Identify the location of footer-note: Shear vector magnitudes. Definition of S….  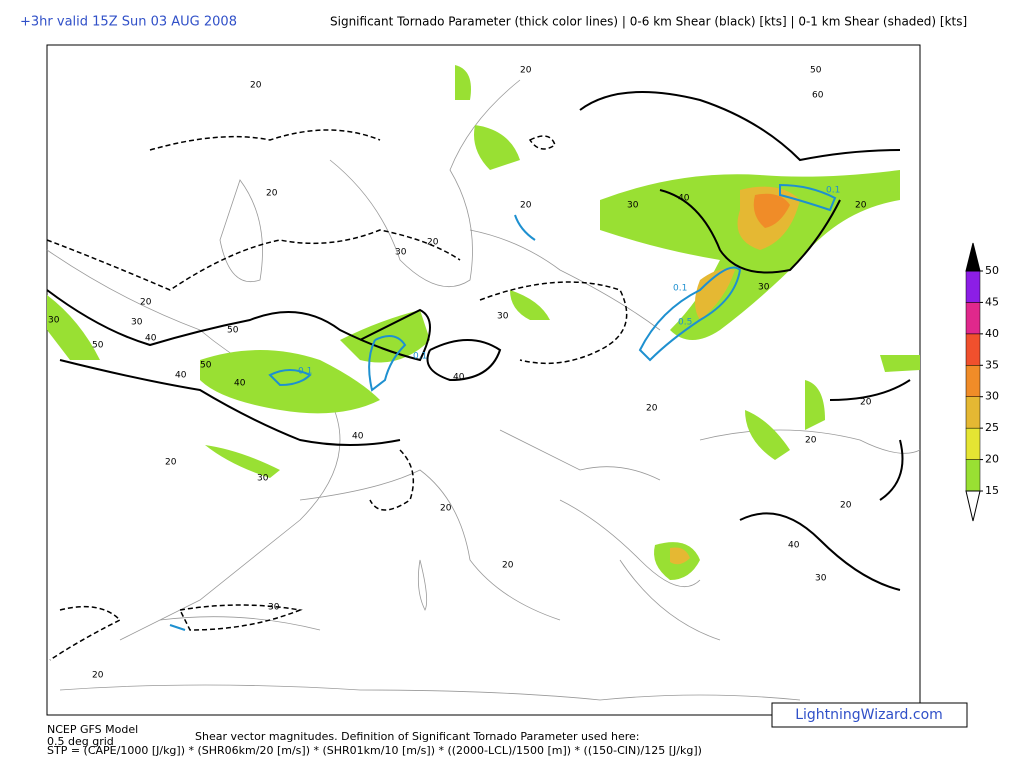
(417, 736).